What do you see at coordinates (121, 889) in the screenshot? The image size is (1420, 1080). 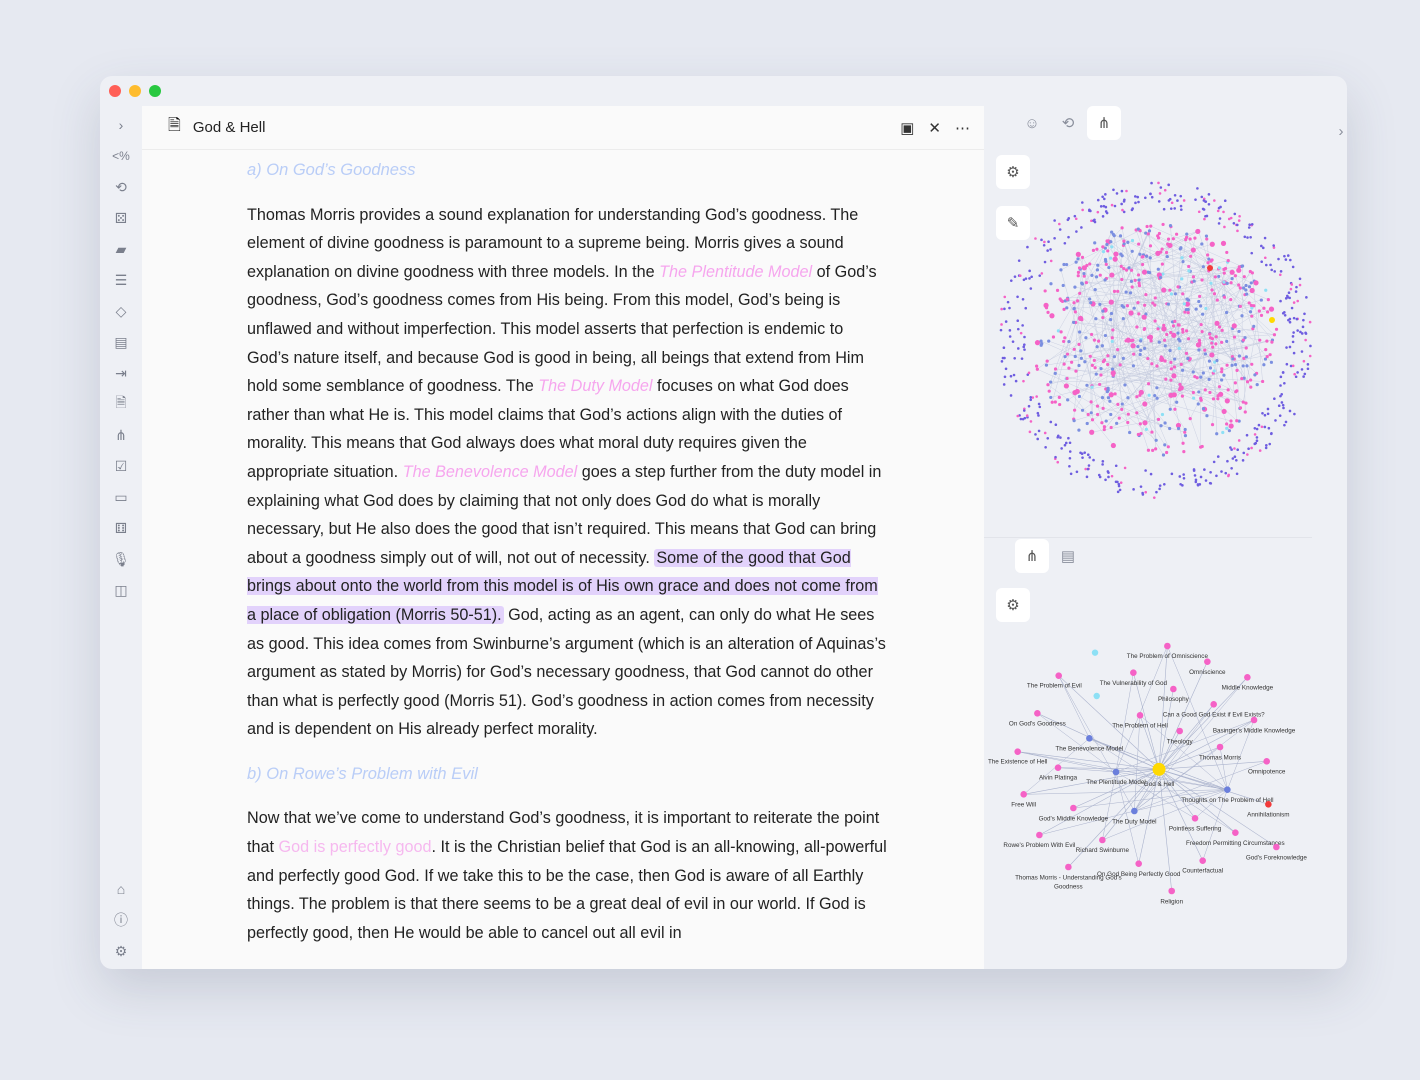 I see `vault-icon: ⌂` at bounding box center [121, 889].